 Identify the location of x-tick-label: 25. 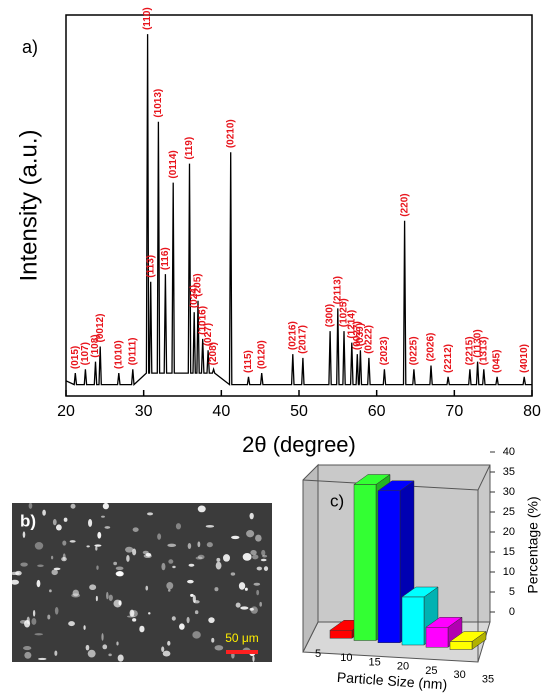
(431, 671).